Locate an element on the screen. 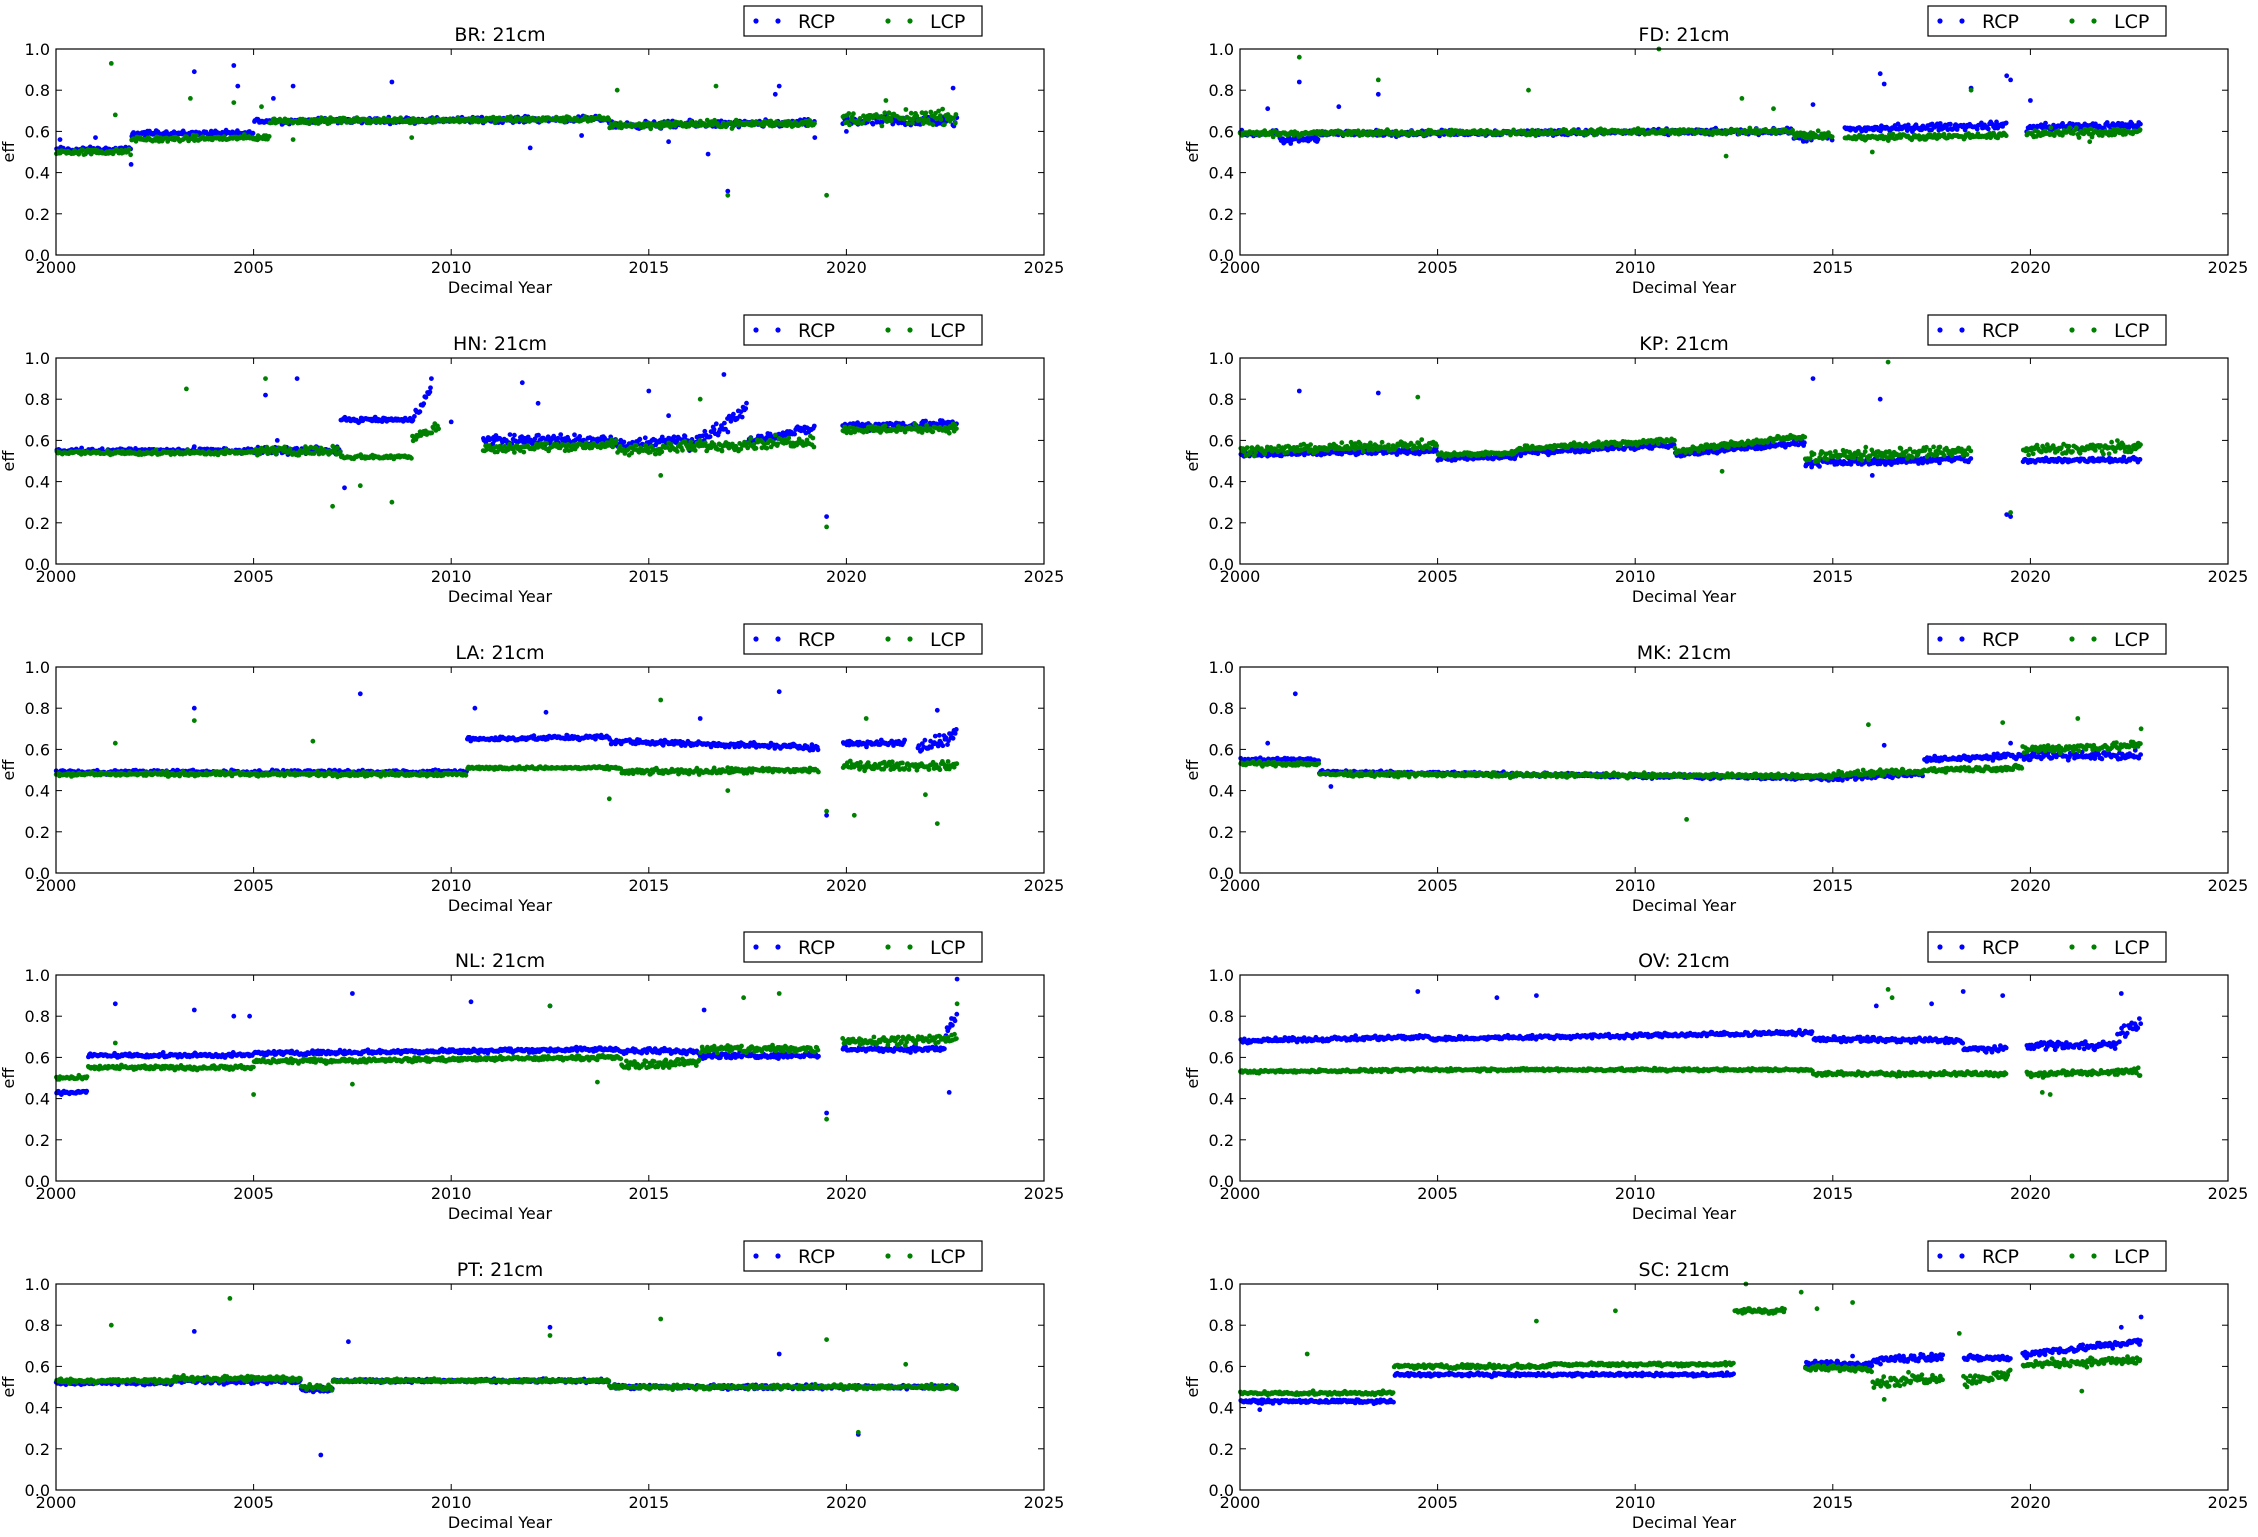 This screenshot has width=2258, height=1537. legend: RCP LCP is located at coordinates (863, 330).